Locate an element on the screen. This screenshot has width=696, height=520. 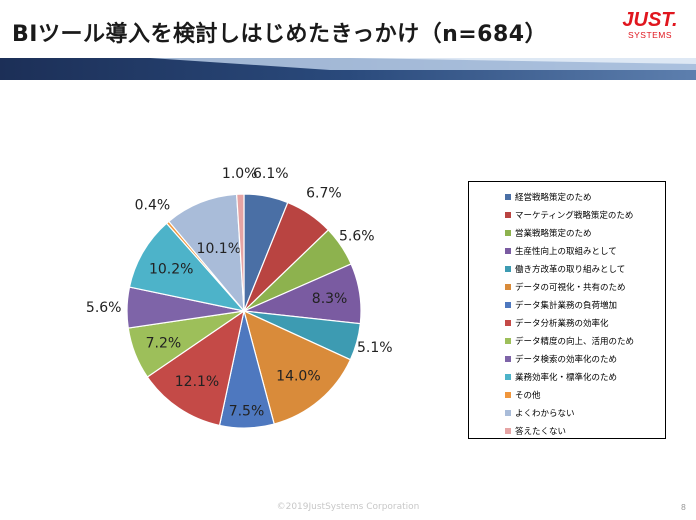
footer-copyright: ©2019JustSystems Corporation is located at coordinates (348, 507).